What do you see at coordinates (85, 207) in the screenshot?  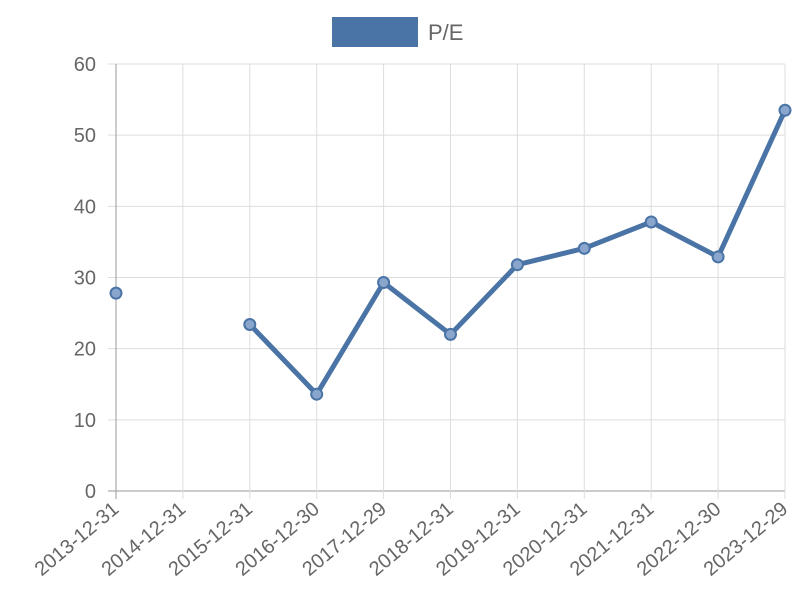 I see `y-tick-label: 40` at bounding box center [85, 207].